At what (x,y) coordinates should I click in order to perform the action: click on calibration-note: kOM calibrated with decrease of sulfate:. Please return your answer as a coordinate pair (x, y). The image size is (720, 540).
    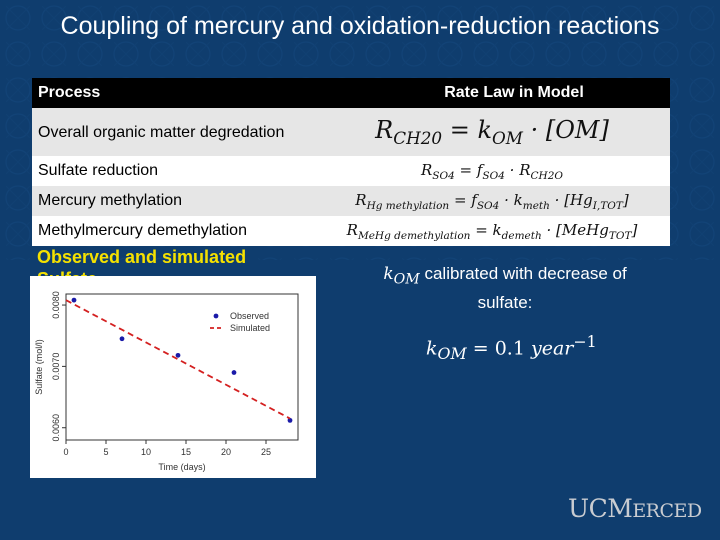
    Looking at the image, I should click on (505, 288).